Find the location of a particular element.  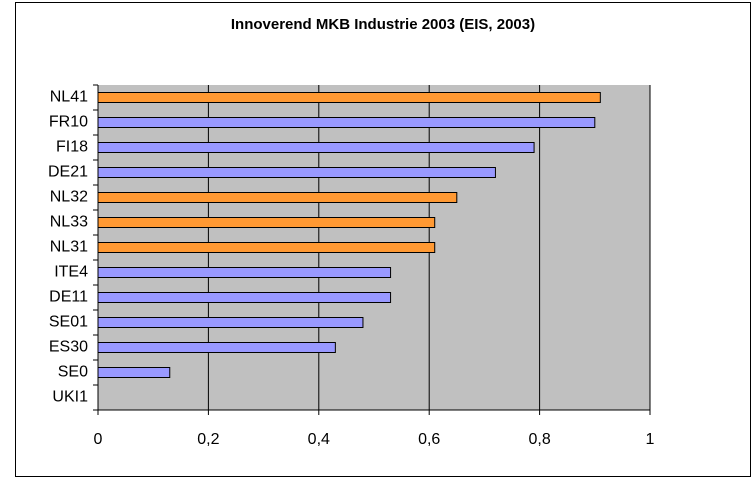

y-tick-label: NL41 is located at coordinates (69, 97).